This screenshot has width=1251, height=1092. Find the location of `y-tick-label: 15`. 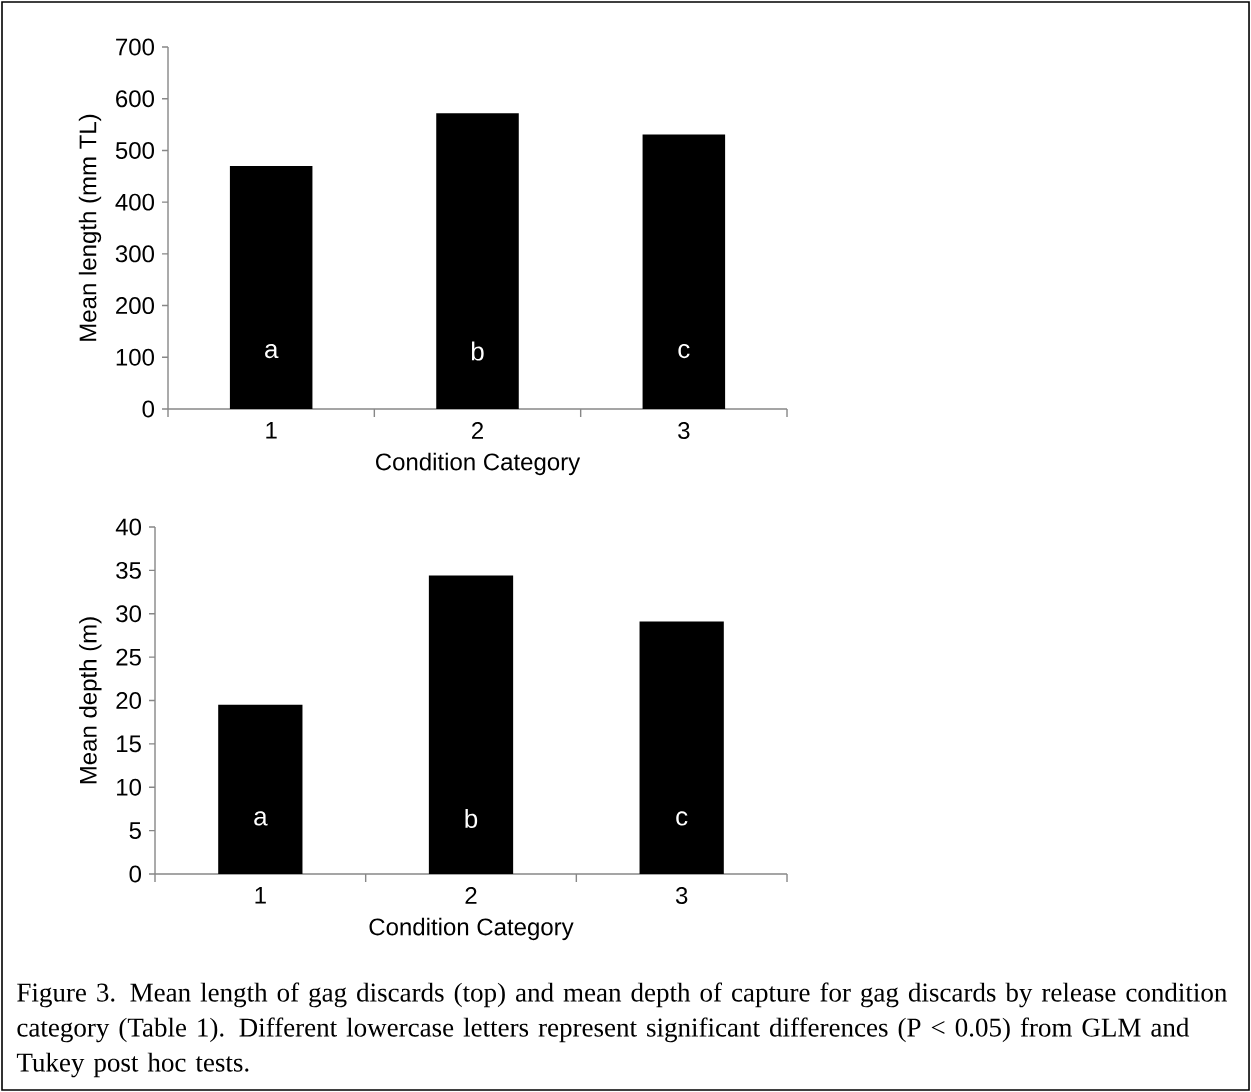

y-tick-label: 15 is located at coordinates (129, 744).